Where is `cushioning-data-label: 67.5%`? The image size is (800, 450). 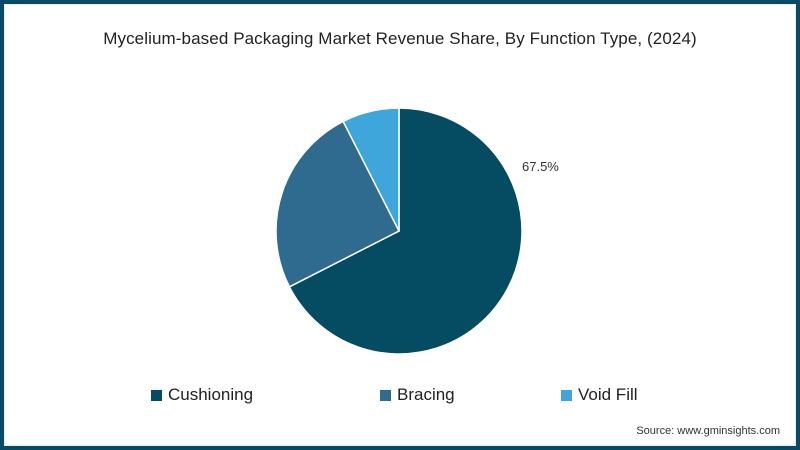 cushioning-data-label: 67.5% is located at coordinates (540, 166).